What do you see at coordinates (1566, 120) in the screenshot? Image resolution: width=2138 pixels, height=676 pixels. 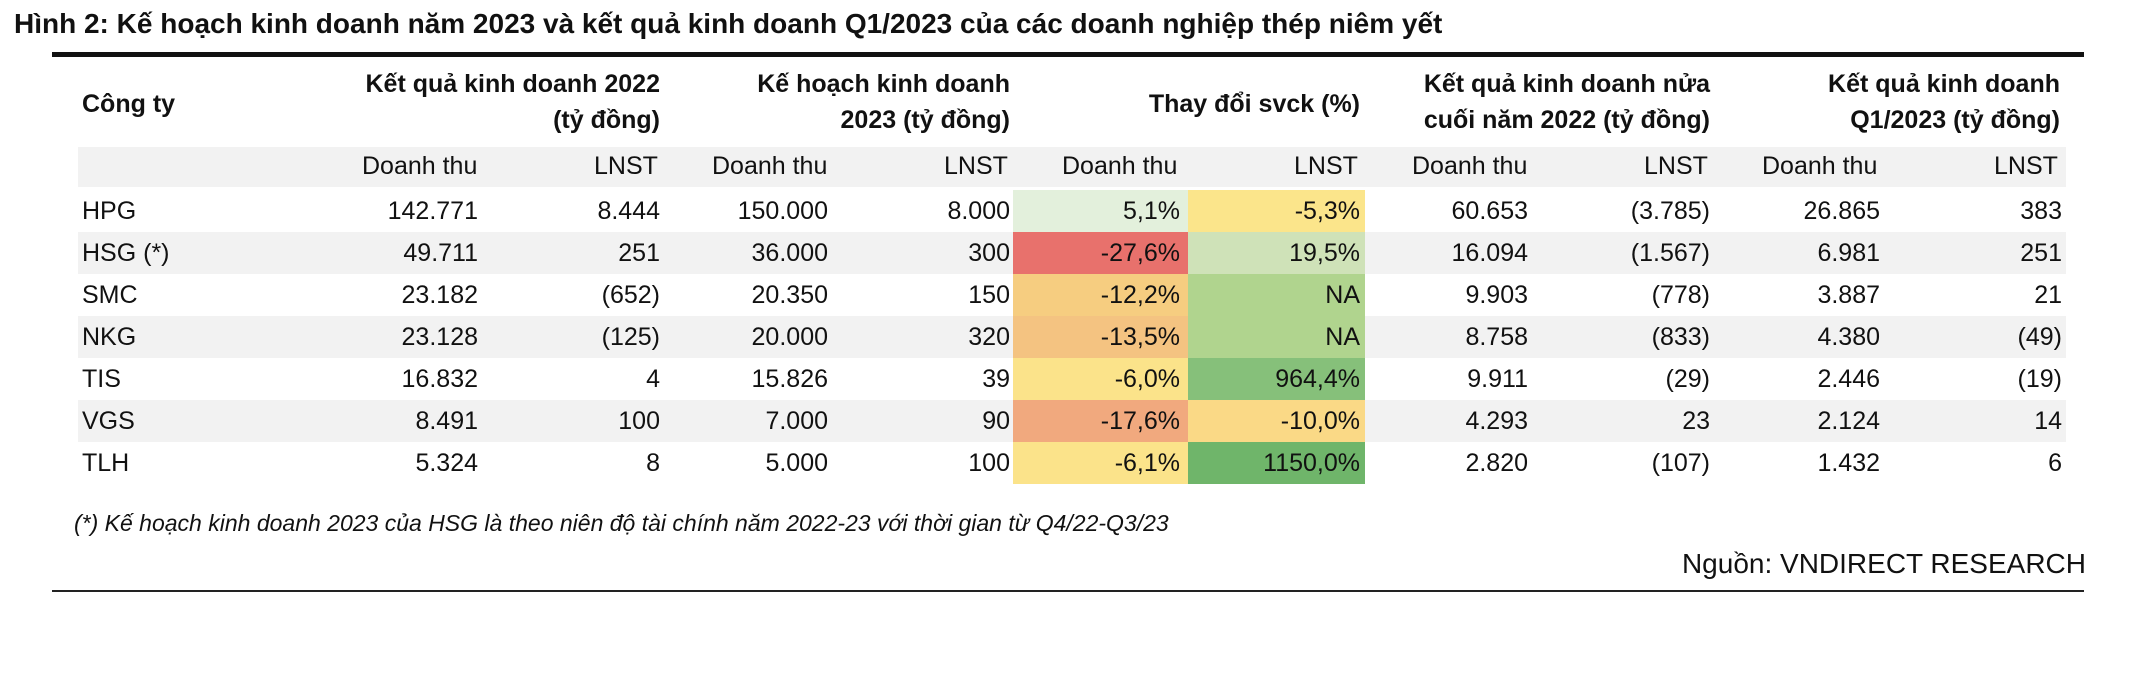 I see `group-header-line2: cuối năm 2022 (tỷ đồng)` at bounding box center [1566, 120].